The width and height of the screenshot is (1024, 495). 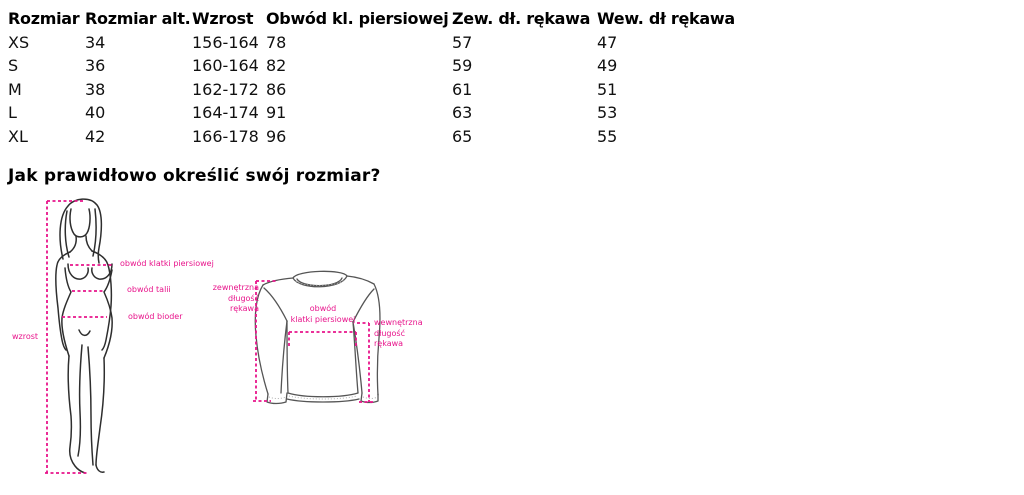 I want to click on woman-figure-illustration, so click(x=79, y=336).